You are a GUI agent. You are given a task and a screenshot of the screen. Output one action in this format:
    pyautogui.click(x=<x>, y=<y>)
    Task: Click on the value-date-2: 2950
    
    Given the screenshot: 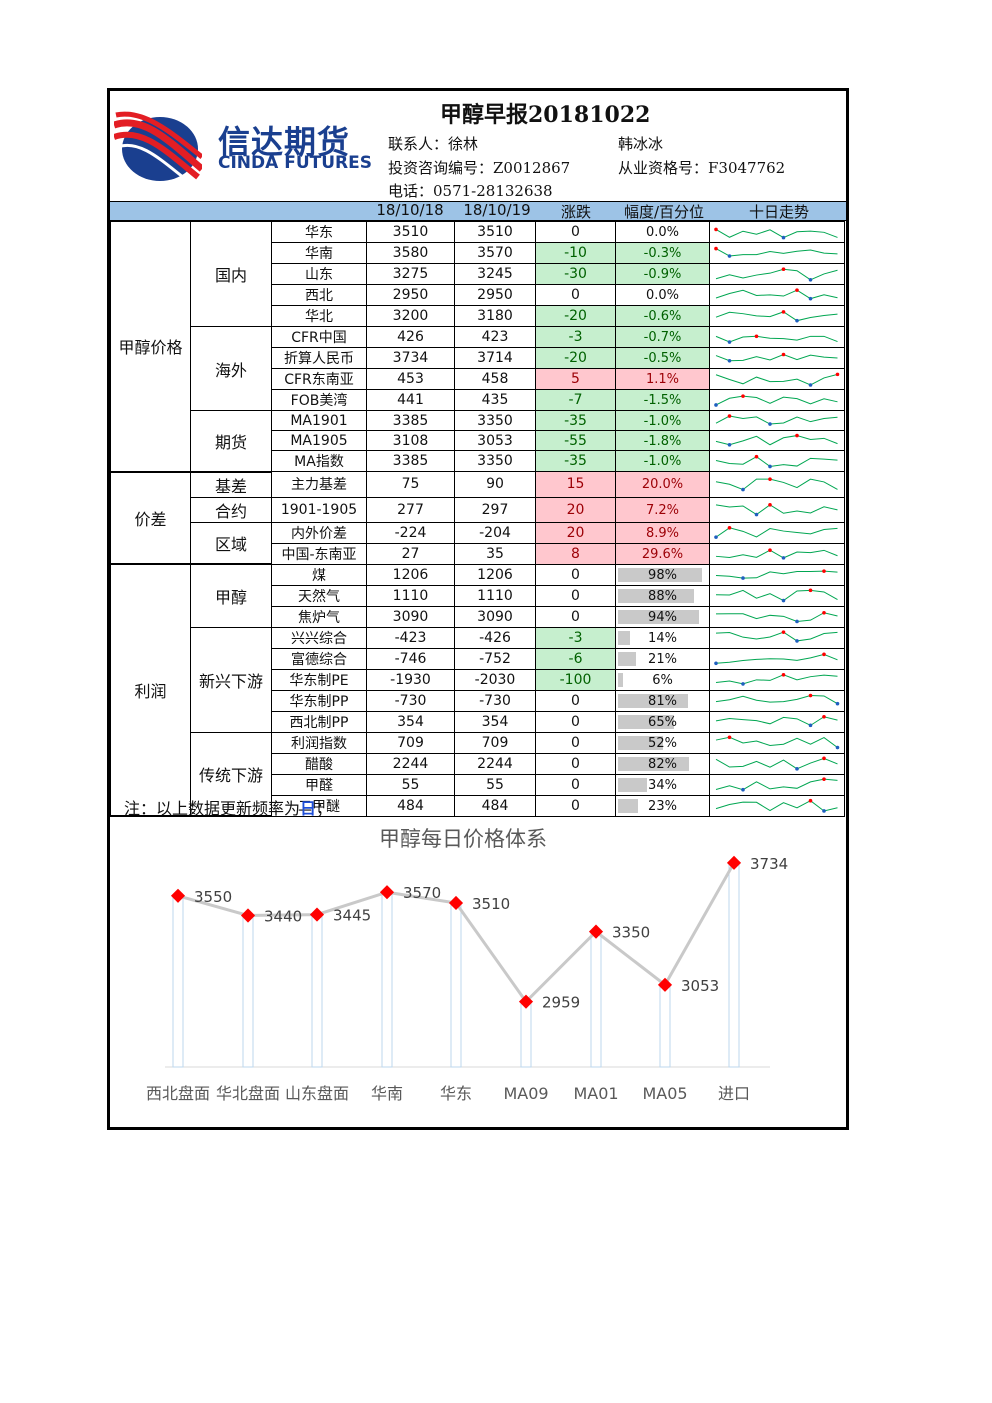 What is the action you would take?
    pyautogui.click(x=495, y=295)
    